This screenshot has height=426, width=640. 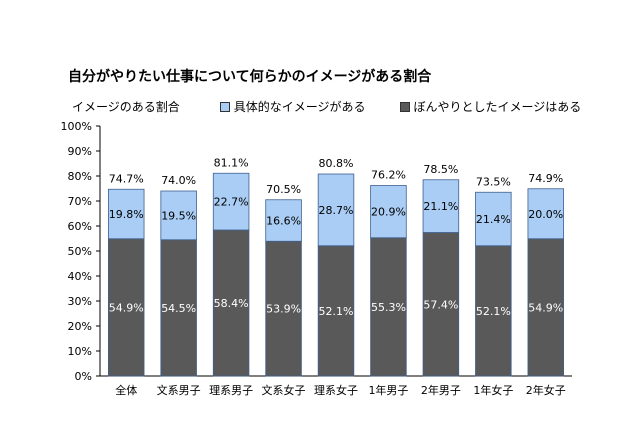 What do you see at coordinates (80, 176) in the screenshot?
I see `y-tick-label: 80%` at bounding box center [80, 176].